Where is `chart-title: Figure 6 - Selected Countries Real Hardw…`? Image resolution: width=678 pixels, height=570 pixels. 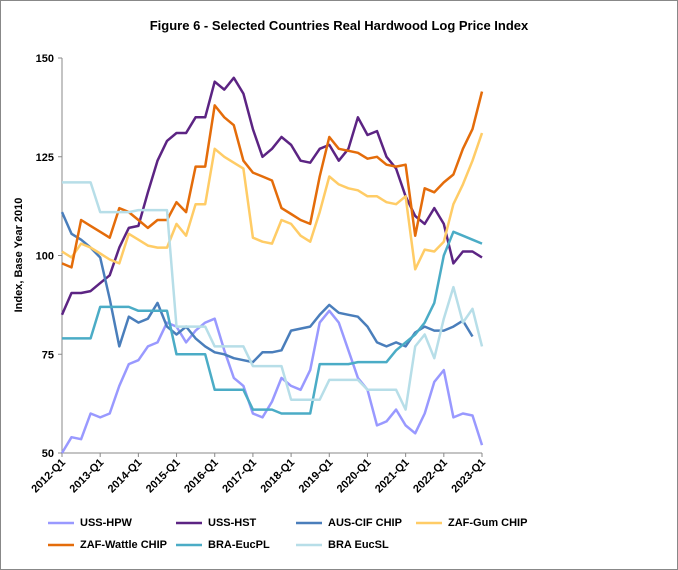
chart-title: Figure 6 - Selected Countries Real Hardw… is located at coordinates (339, 25).